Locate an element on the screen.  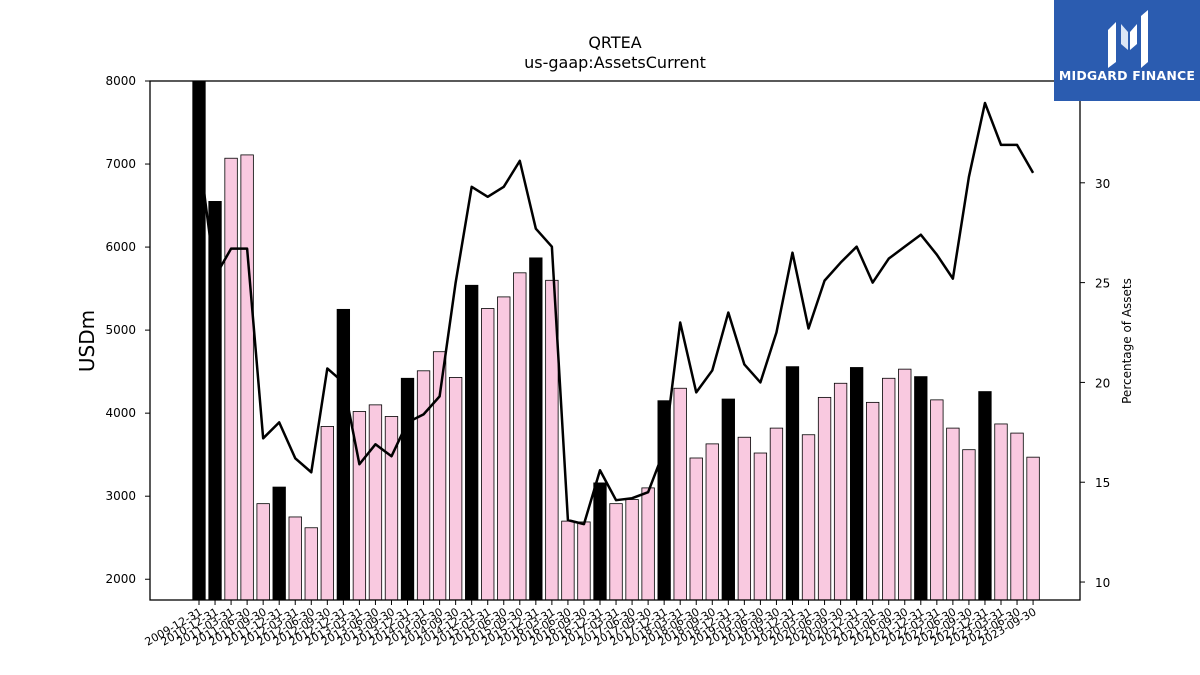
y-tick-label: 4000 is located at coordinates (120, 413).